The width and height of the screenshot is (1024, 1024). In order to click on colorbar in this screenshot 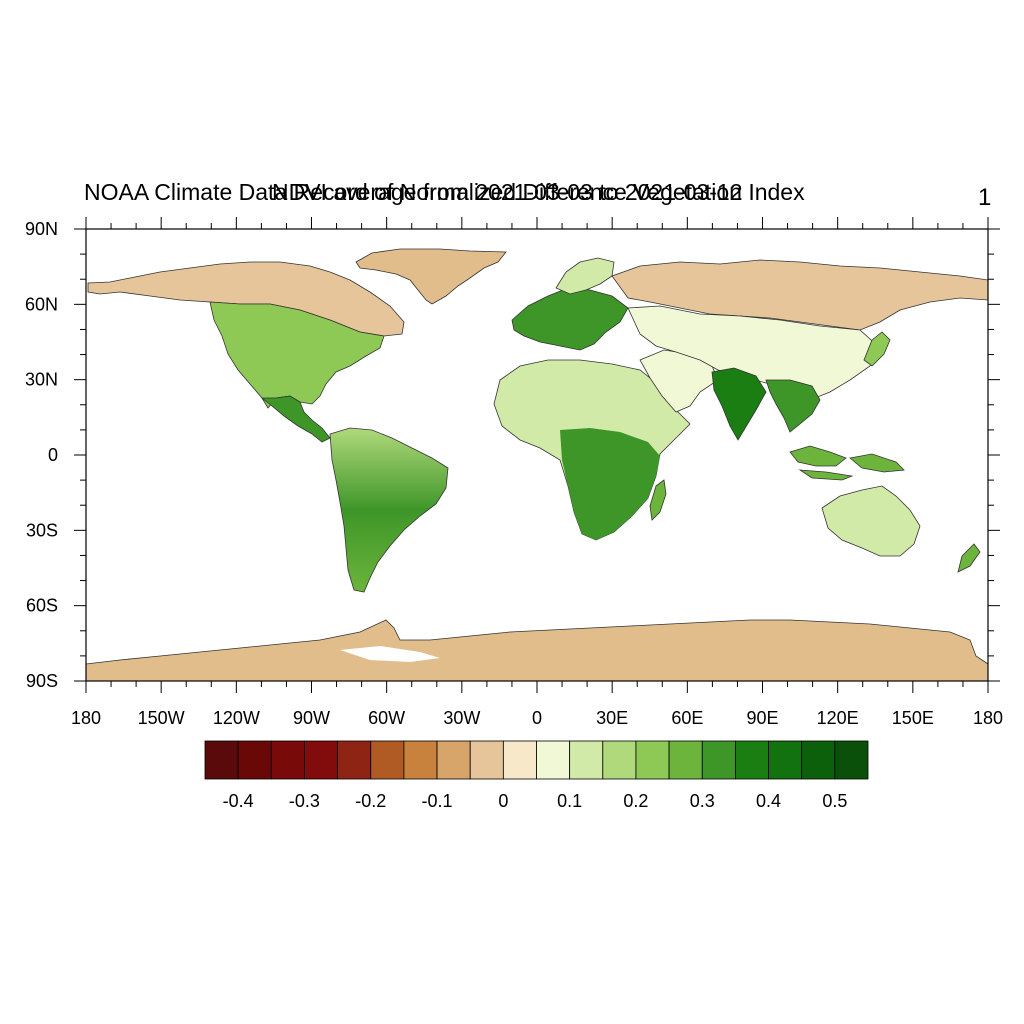, I will do `click(536, 760)`.